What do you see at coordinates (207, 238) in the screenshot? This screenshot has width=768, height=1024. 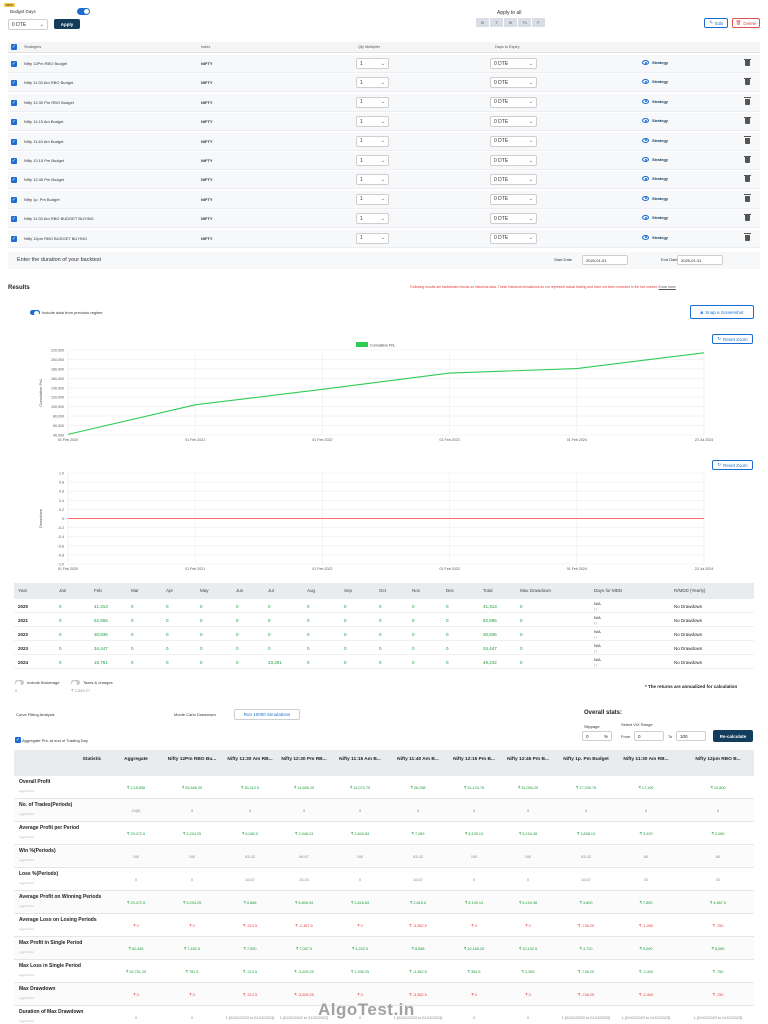 I see `strategy-index: NIFTY` at bounding box center [207, 238].